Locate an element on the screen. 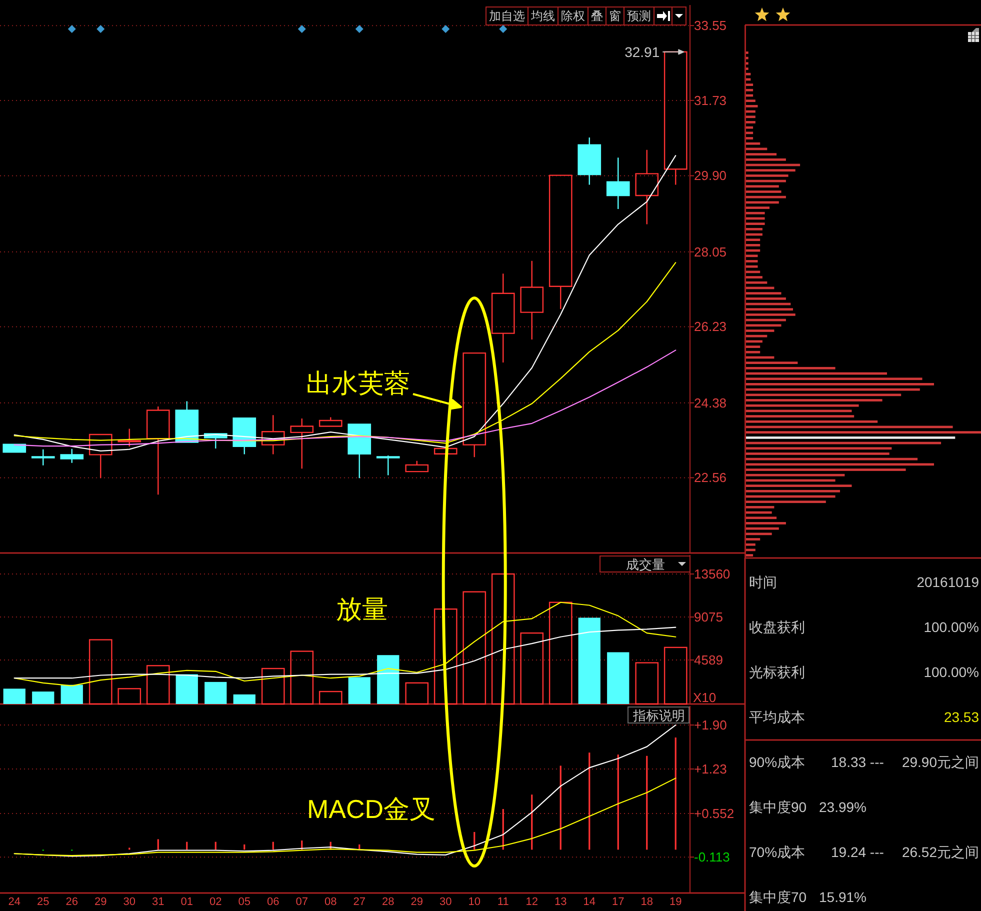 The height and width of the screenshot is (911, 981). button: 预测 is located at coordinates (639, 16).